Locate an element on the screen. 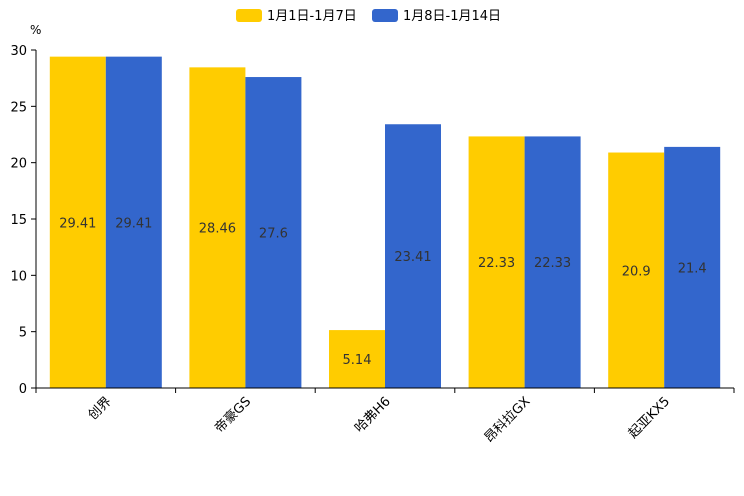 Image resolution: width=744 pixels, height=496 pixels. data-label: 20.9 is located at coordinates (636, 271).